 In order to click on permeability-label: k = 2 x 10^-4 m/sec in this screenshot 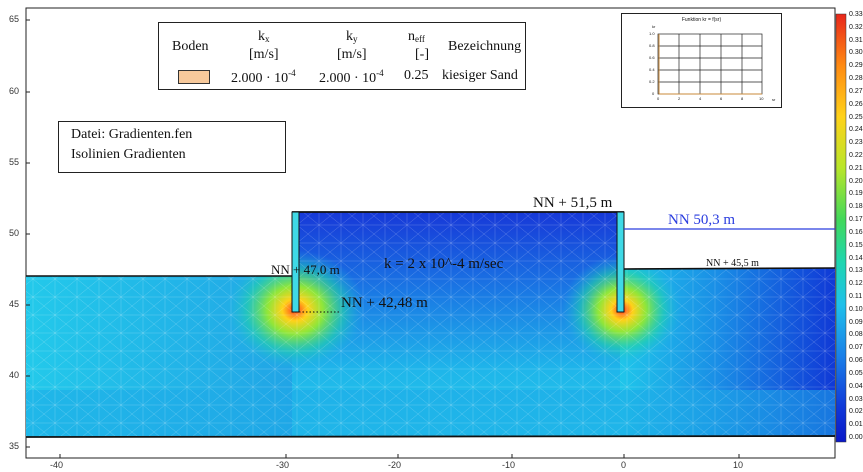, I will do `click(444, 264)`.